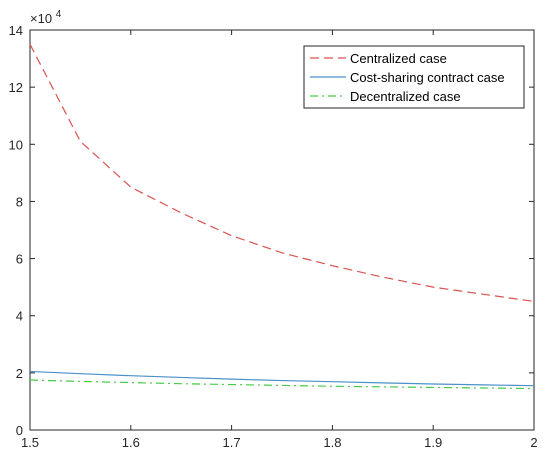 The width and height of the screenshot is (550, 462). Describe the element at coordinates (19, 430) in the screenshot. I see `y-tick-label: 0` at that location.